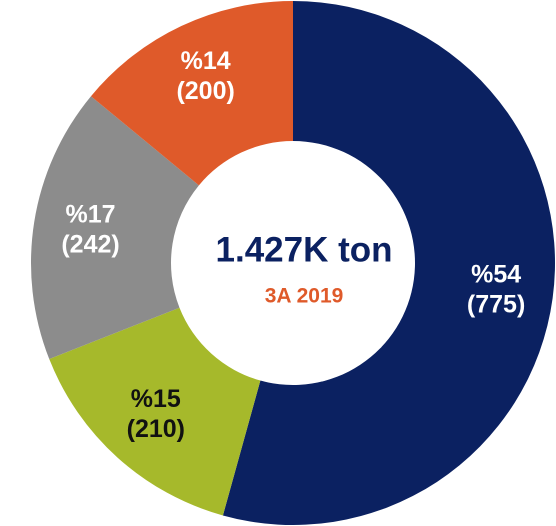 This screenshot has height=526, width=556. I want to click on value-label: (775), so click(496, 304).